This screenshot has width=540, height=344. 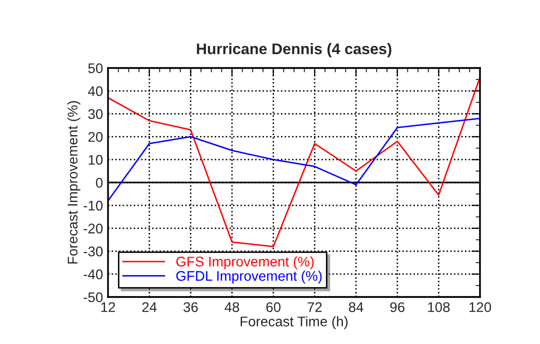 What do you see at coordinates (190, 307) in the screenshot?
I see `x-tick-label: 36` at bounding box center [190, 307].